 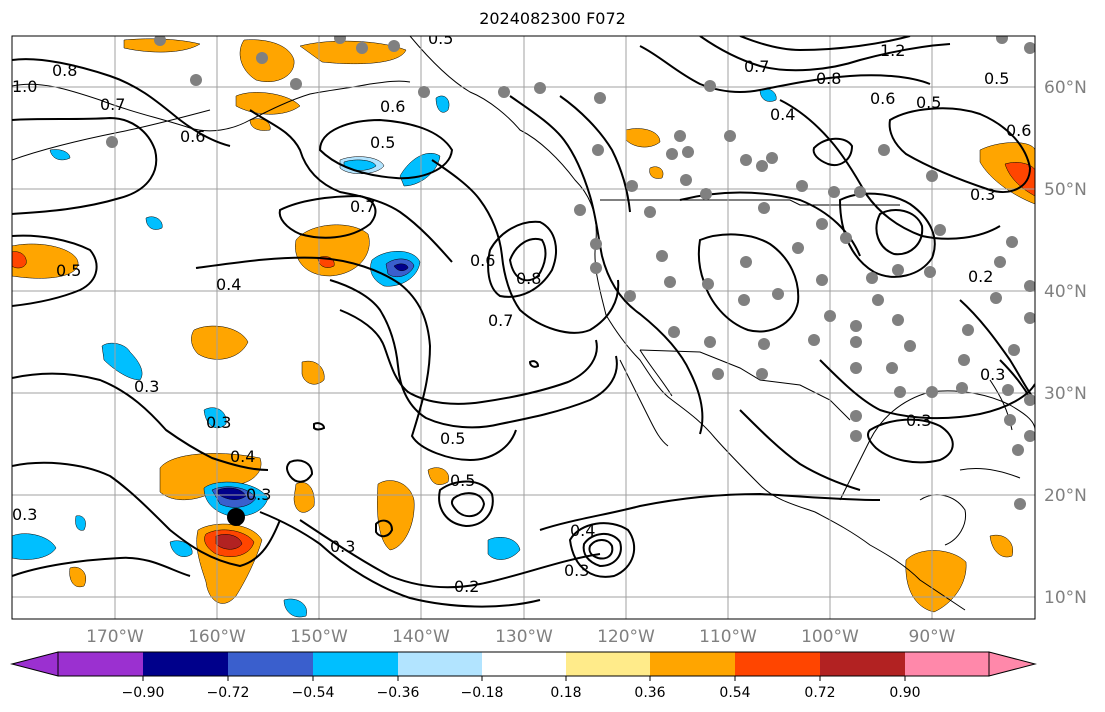 I want to click on colorbar-tick-label: 0.90, so click(x=904, y=693).